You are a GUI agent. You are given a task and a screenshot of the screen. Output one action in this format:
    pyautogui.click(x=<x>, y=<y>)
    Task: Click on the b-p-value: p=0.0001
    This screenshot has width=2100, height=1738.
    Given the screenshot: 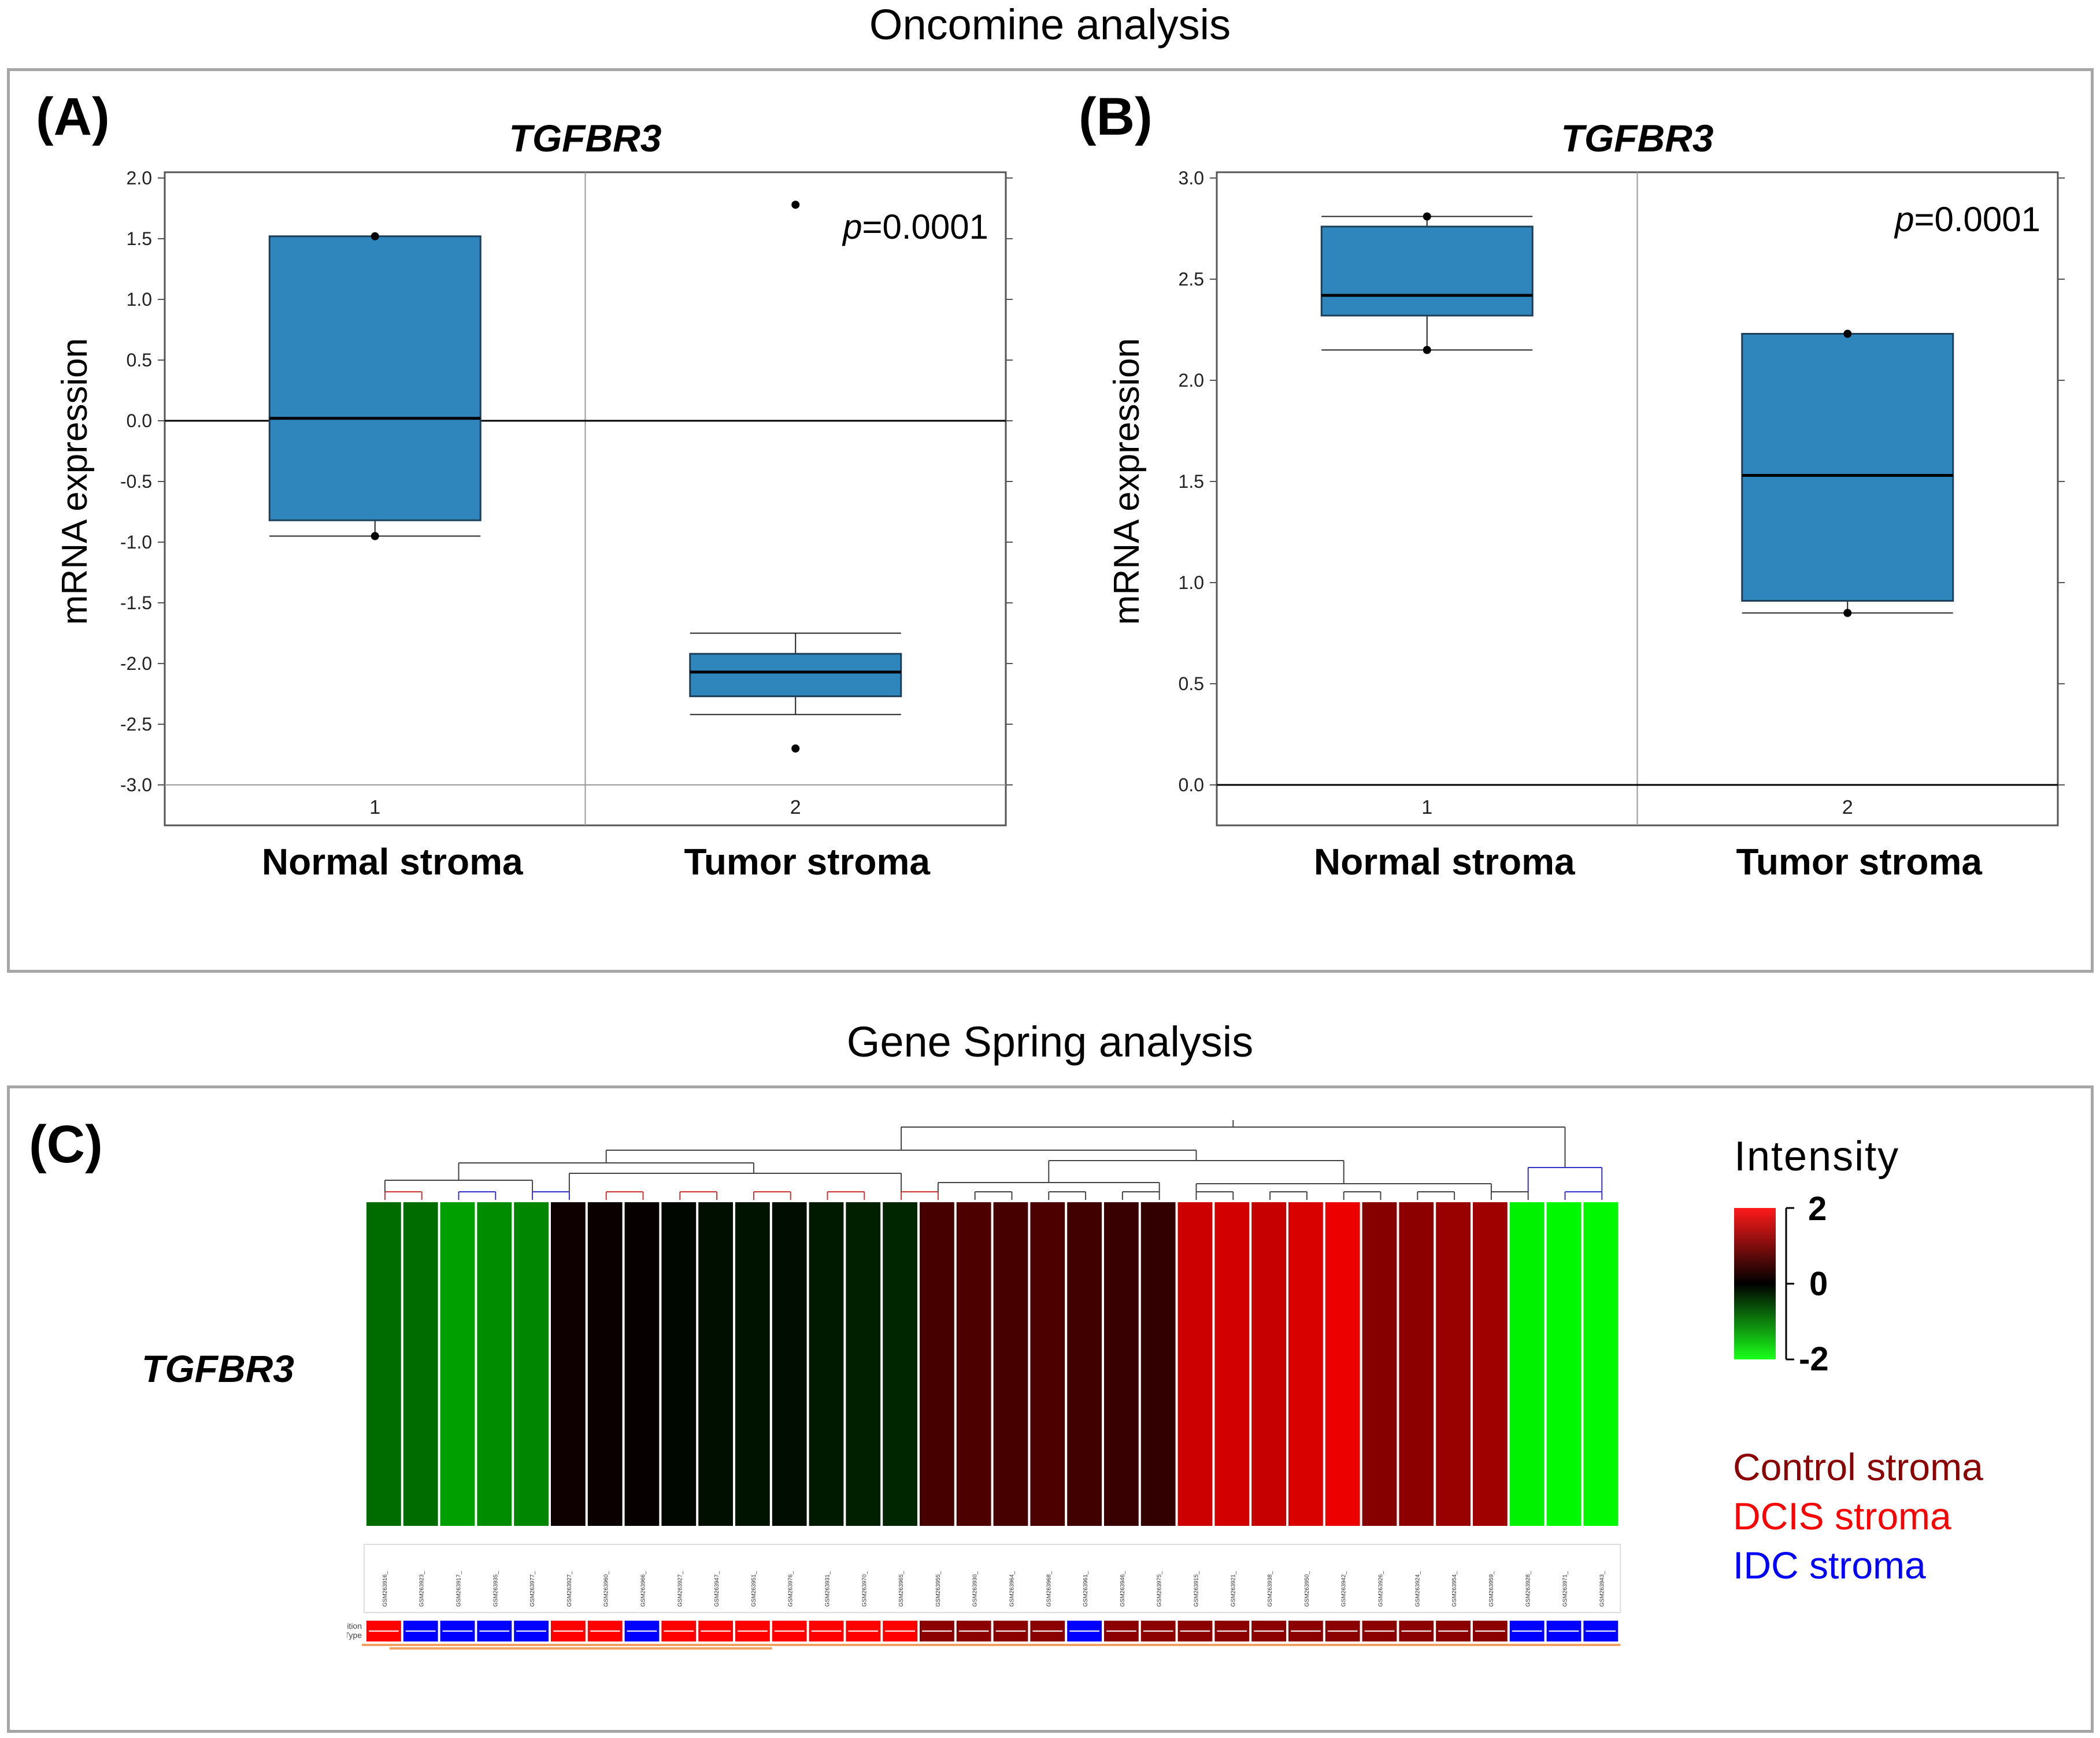 What is the action you would take?
    pyautogui.click(x=1967, y=219)
    